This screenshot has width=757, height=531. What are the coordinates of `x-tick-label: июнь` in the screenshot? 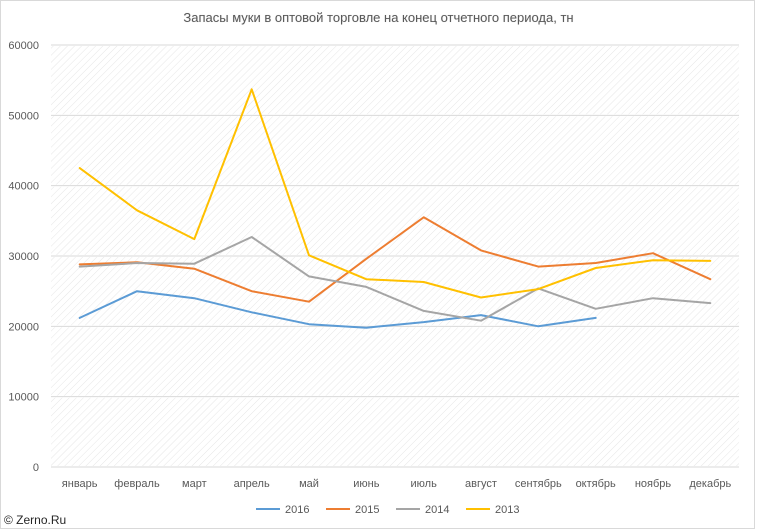 It's located at (366, 484).